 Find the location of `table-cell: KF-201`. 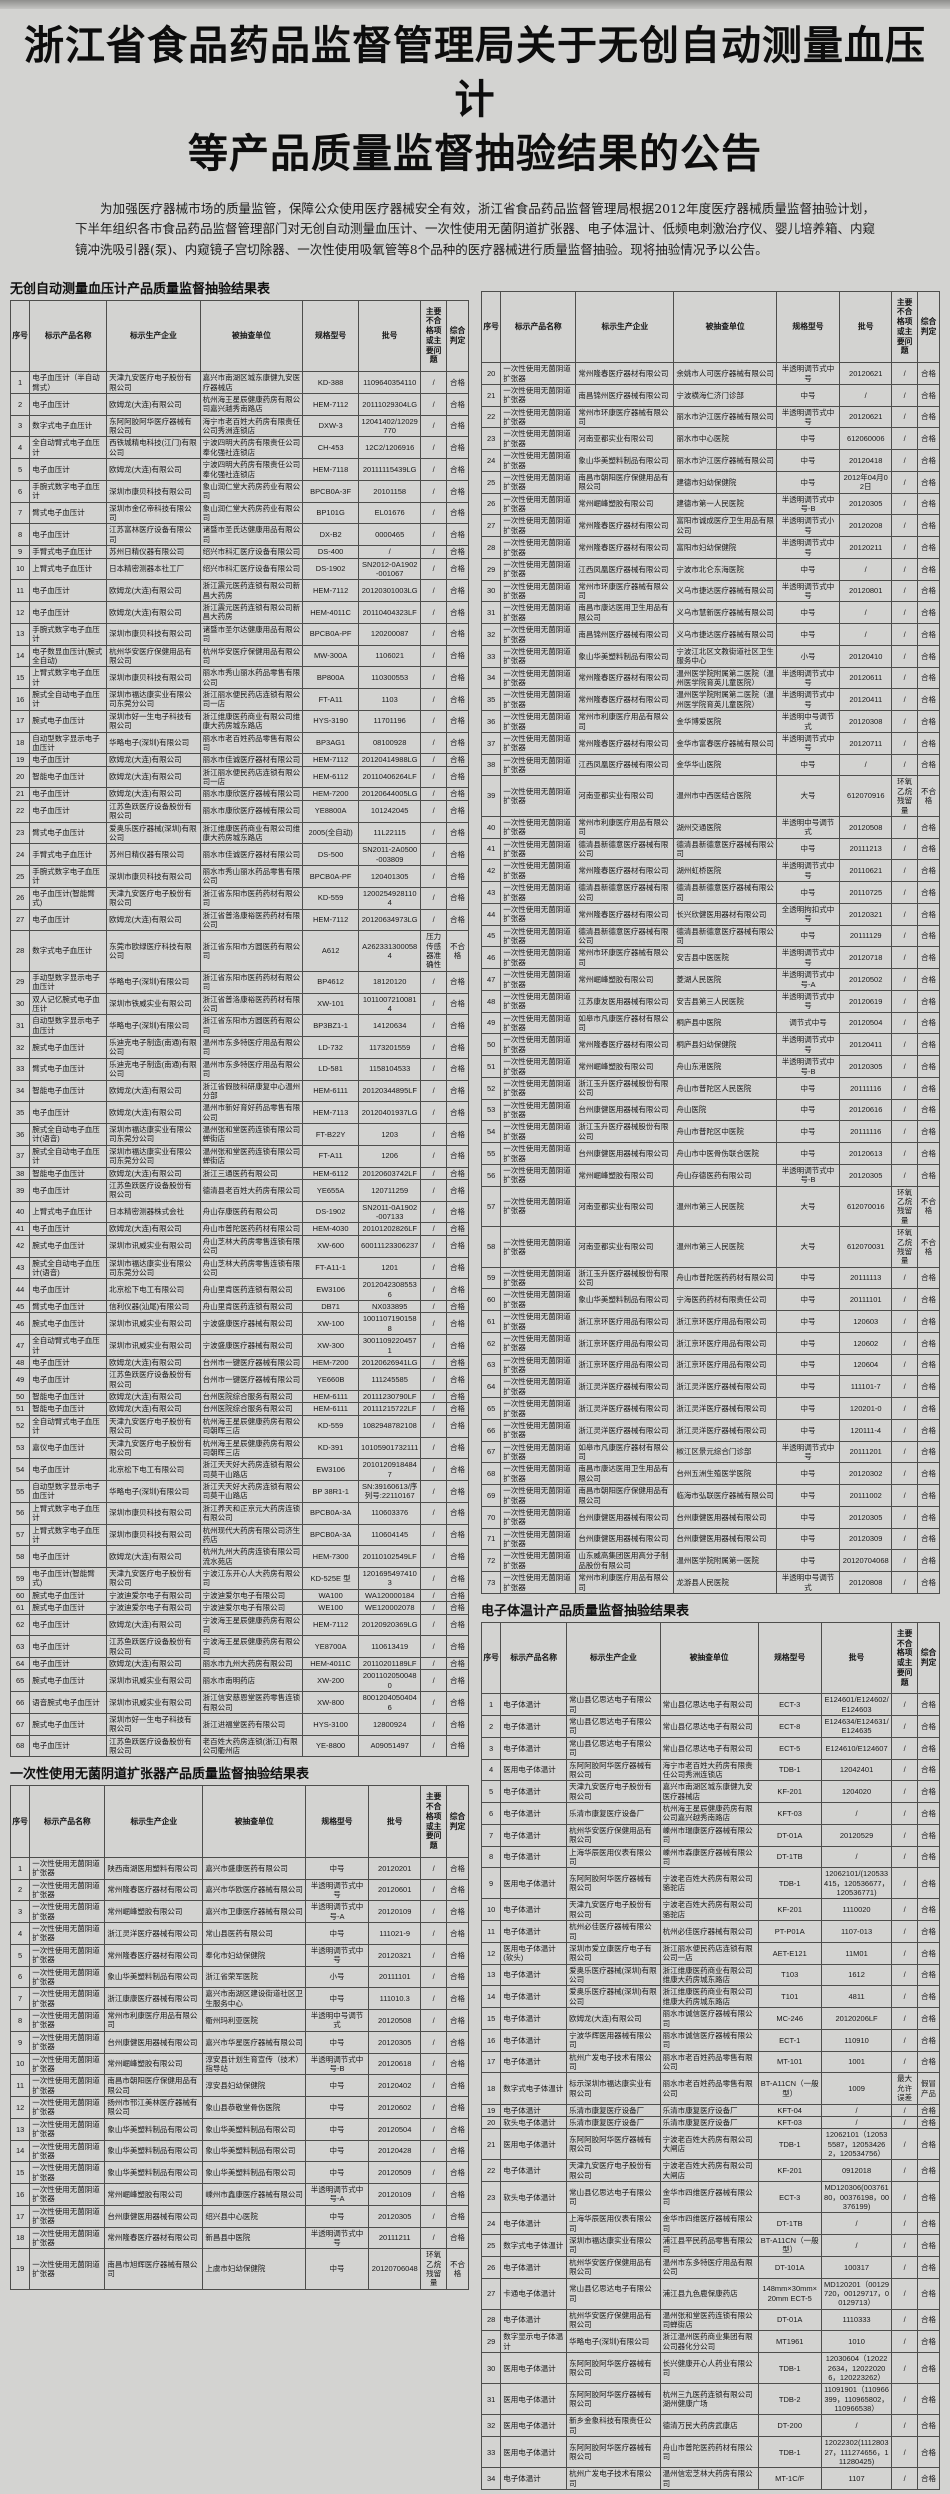

table-cell: KF-201 is located at coordinates (789, 1792).